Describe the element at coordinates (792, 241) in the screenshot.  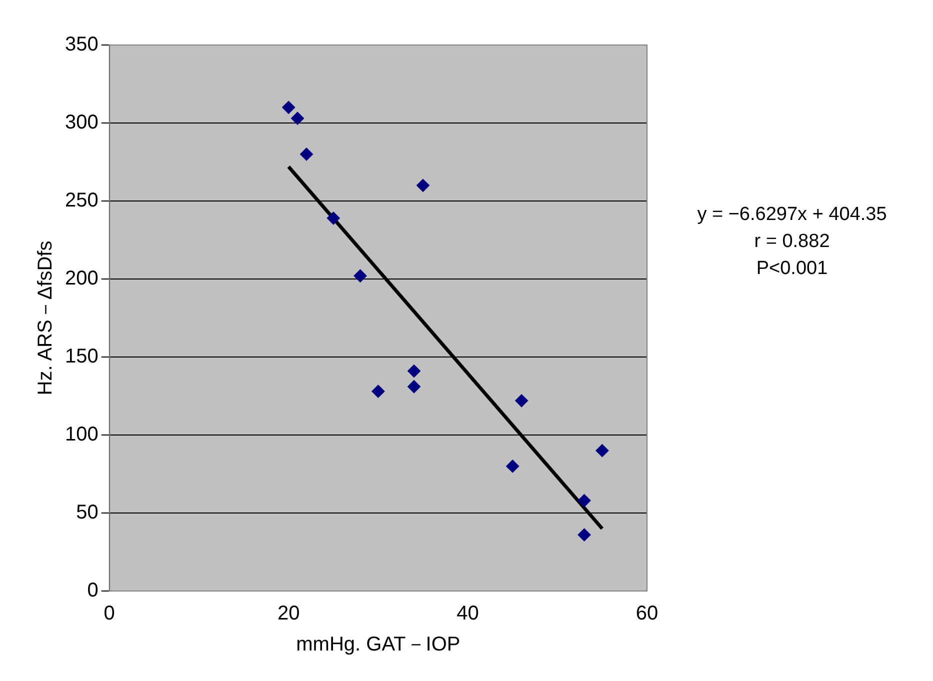
I see `text: r = 0.882` at that location.